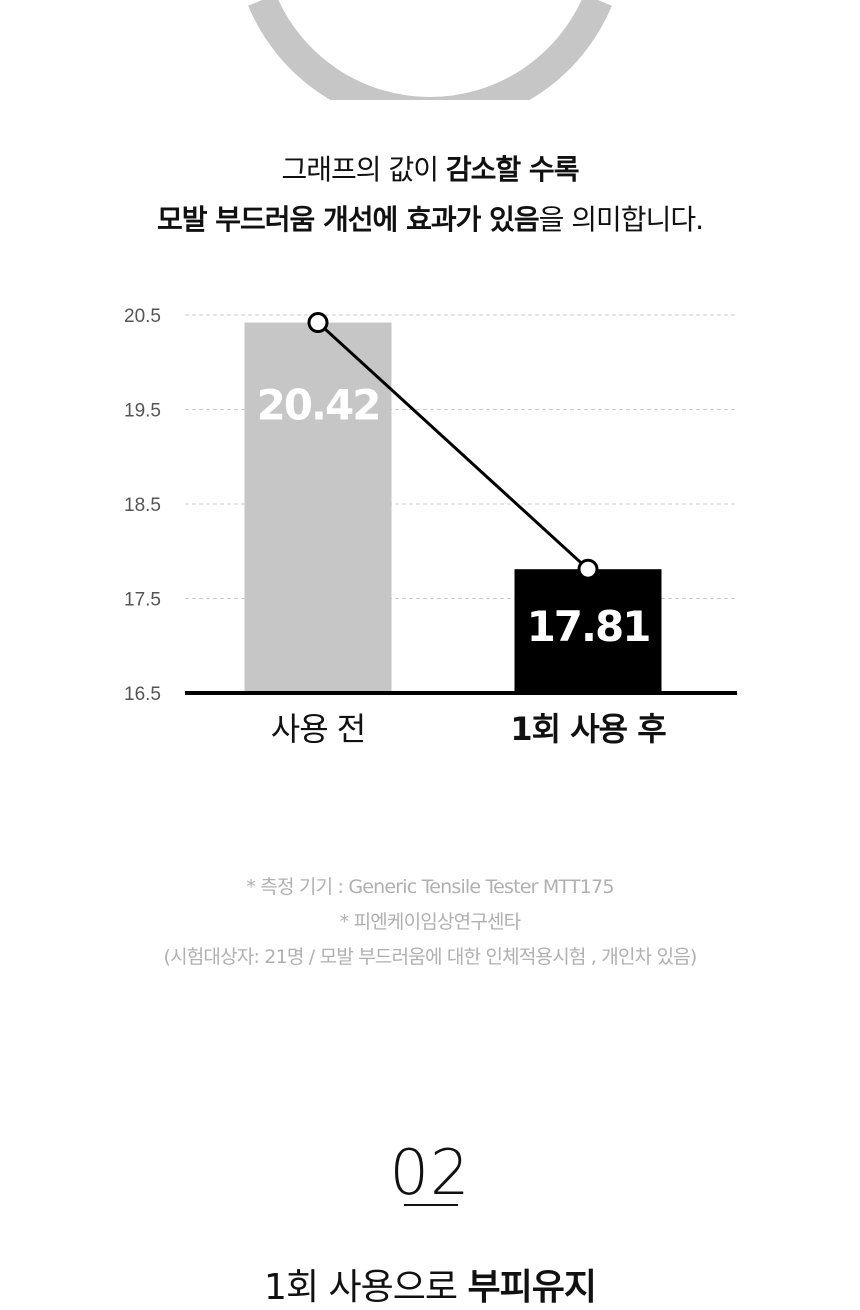 This screenshot has width=860, height=1310. What do you see at coordinates (430, 1172) in the screenshot?
I see `section-number: 02` at bounding box center [430, 1172].